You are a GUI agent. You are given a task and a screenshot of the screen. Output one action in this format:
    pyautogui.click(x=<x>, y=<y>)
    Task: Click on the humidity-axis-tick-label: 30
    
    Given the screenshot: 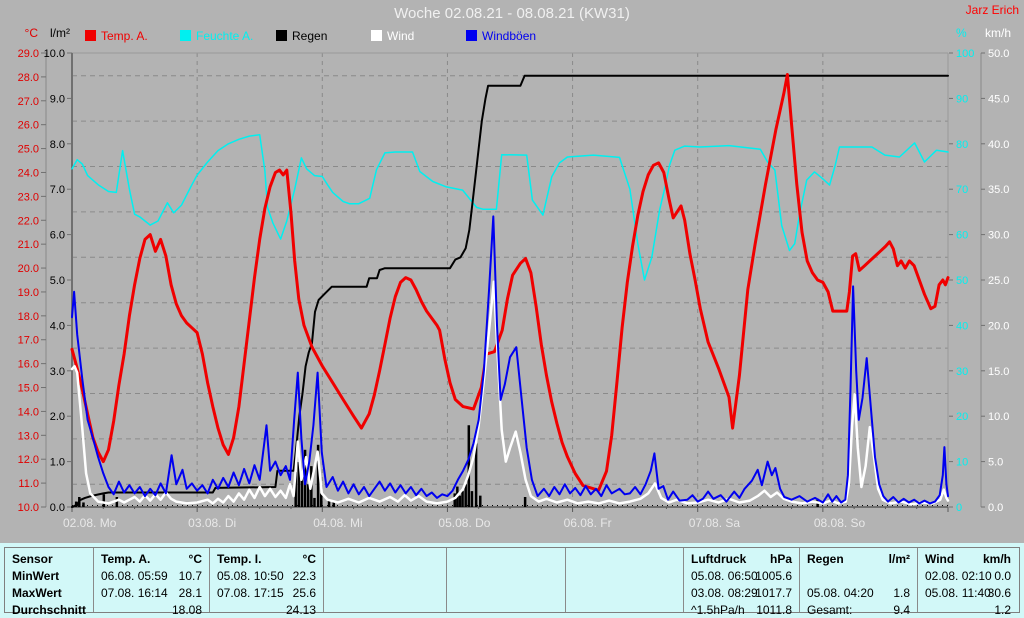 What is the action you would take?
    pyautogui.click(x=962, y=372)
    